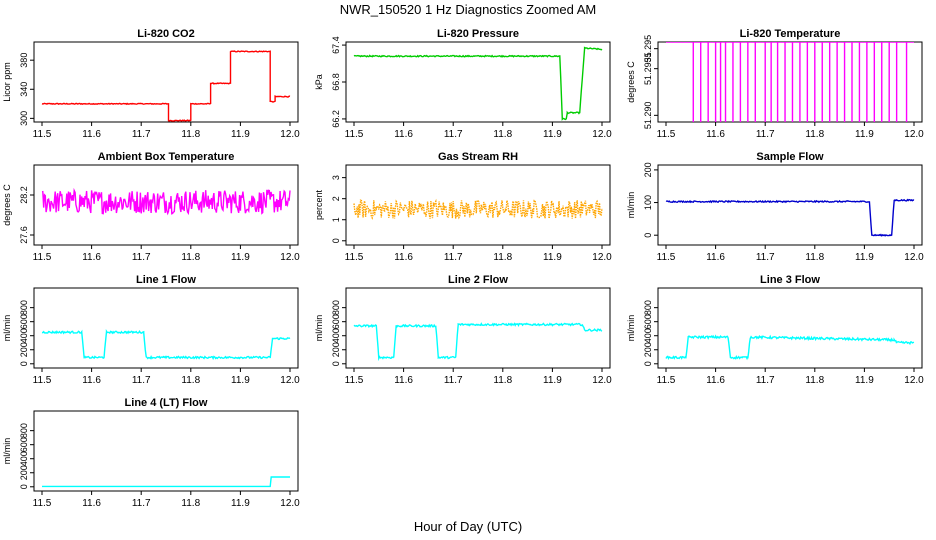 This screenshot has width=936, height=540. I want to click on y-axis-label: kPa, so click(319, 82).